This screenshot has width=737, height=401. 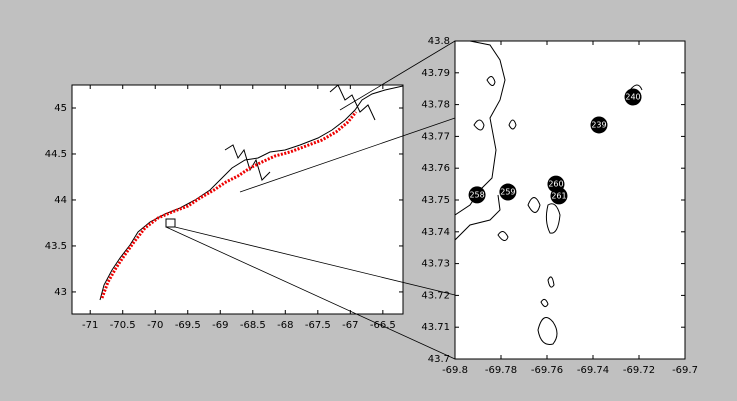 What do you see at coordinates (435, 295) in the screenshot?
I see `y-tick-label: 43.72` at bounding box center [435, 295].